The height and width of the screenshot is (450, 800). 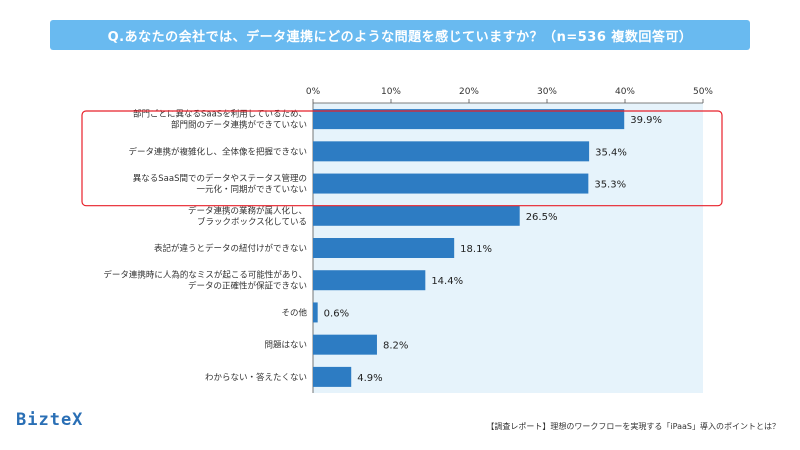 What do you see at coordinates (633, 426) in the screenshot?
I see `footer-caption: 【調査レポート】理想のワークフローを実現する「iPaaS」導入のポイントとは？` at bounding box center [633, 426].